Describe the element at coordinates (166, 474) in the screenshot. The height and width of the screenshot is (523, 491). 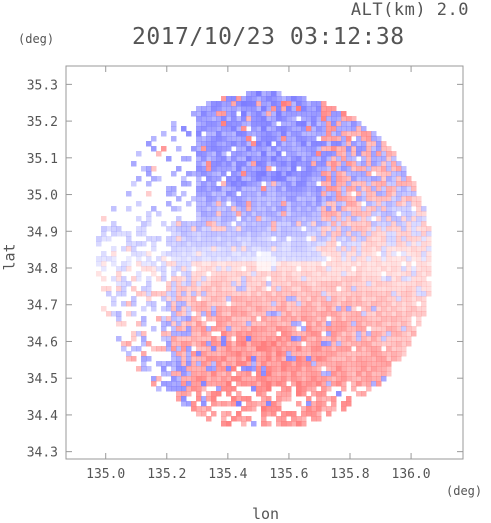
I see `x-tick-label: 135.2` at that location.